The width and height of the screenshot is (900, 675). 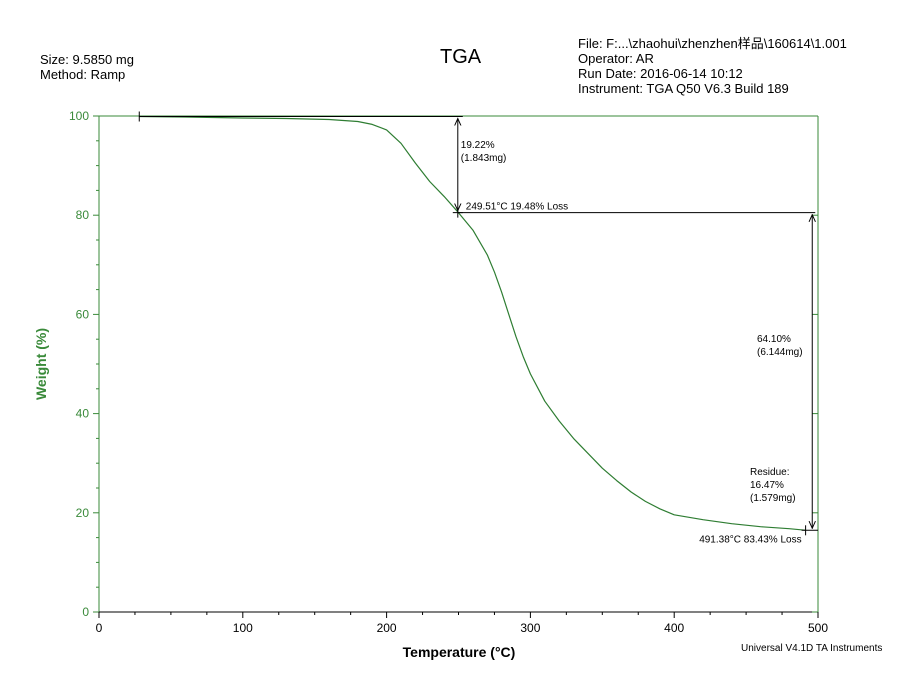 I want to click on x-tick-label: 200, so click(x=387, y=628).